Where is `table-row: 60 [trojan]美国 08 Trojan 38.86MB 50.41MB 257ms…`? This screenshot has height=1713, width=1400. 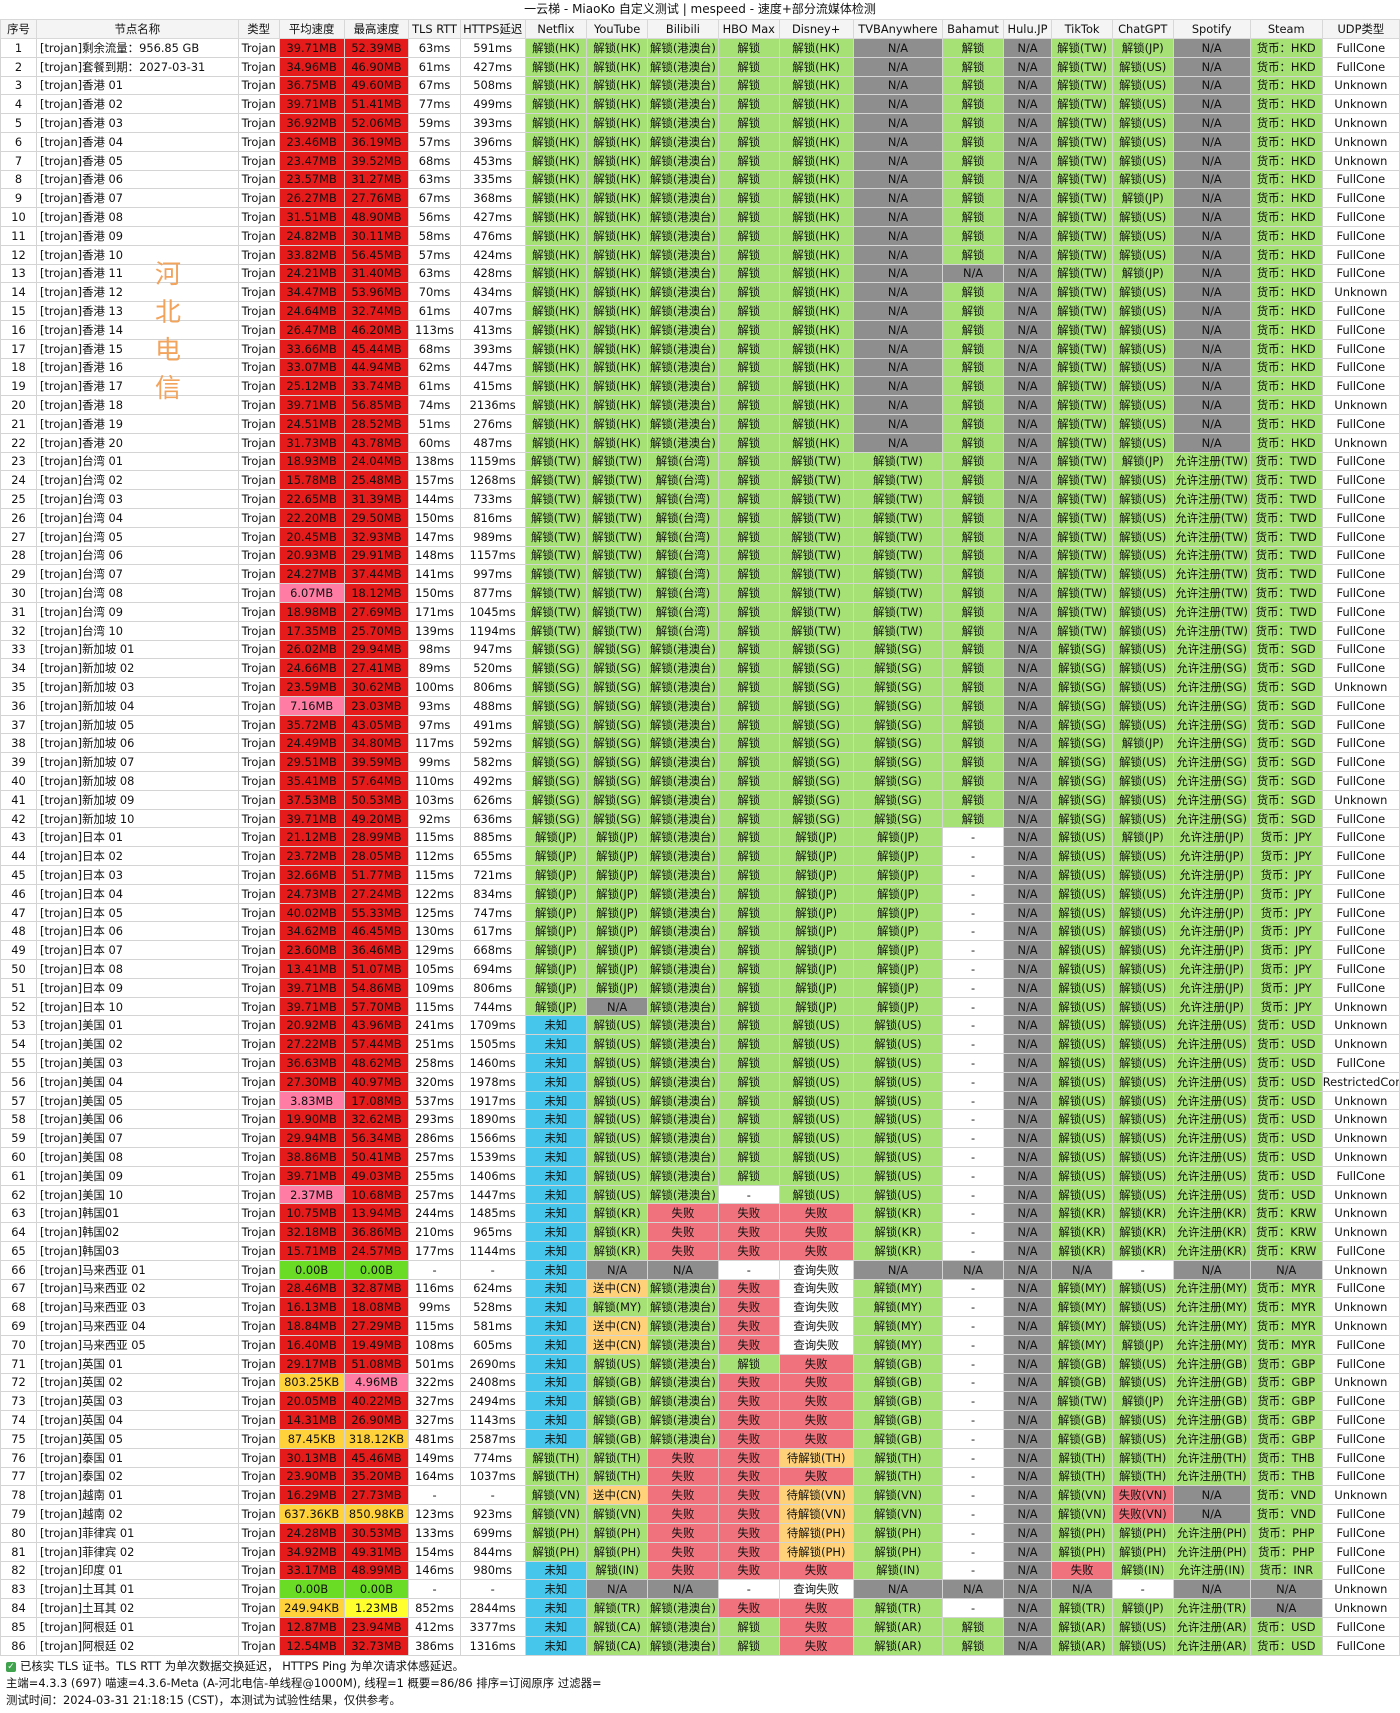
table-row: 60 [trojan]美国 08 Trojan 38.86MB 50.41MB 257ms… is located at coordinates (700, 1157).